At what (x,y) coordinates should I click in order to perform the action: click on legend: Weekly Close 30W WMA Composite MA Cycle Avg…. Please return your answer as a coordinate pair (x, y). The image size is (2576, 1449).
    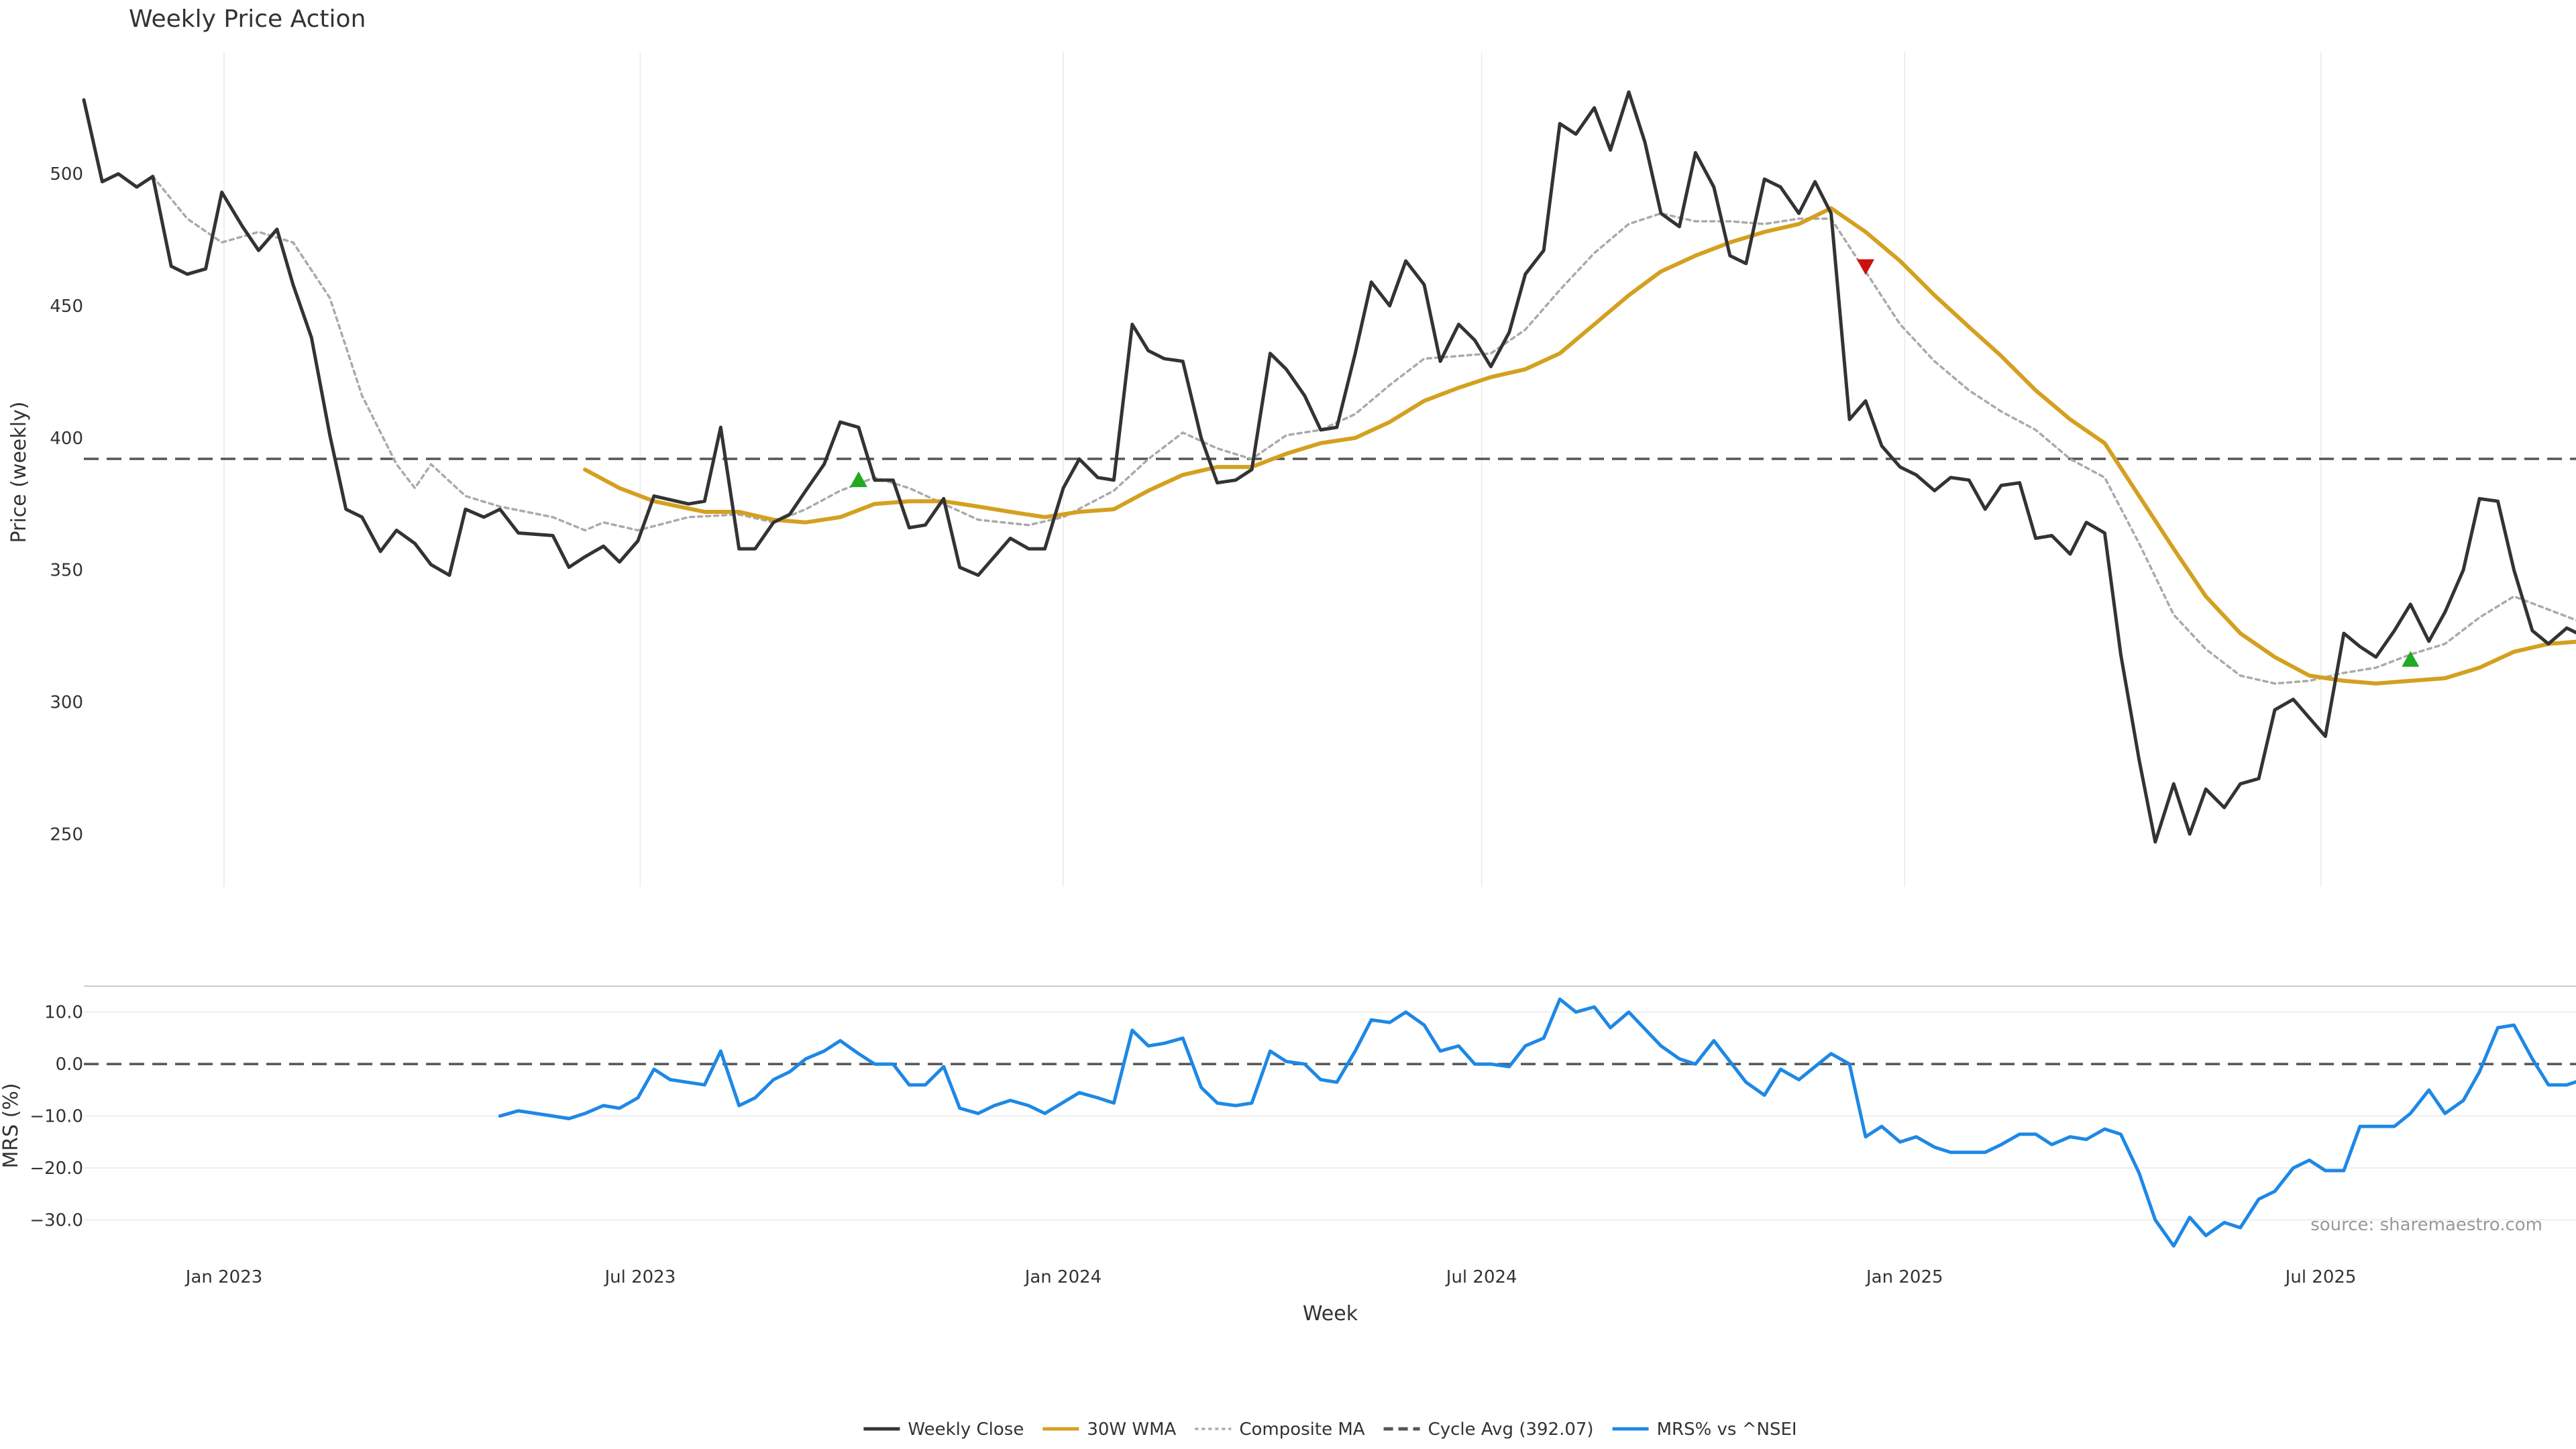
    Looking at the image, I should click on (1330, 1429).